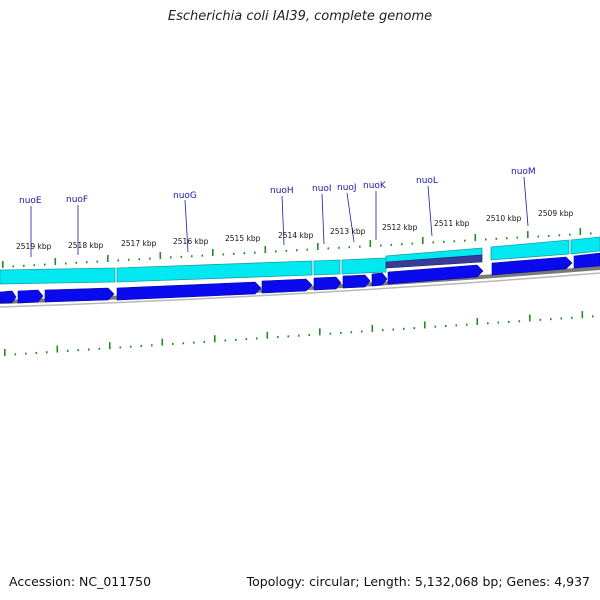 This screenshot has height=600, width=600. I want to click on cds-track, so click(300, 278).